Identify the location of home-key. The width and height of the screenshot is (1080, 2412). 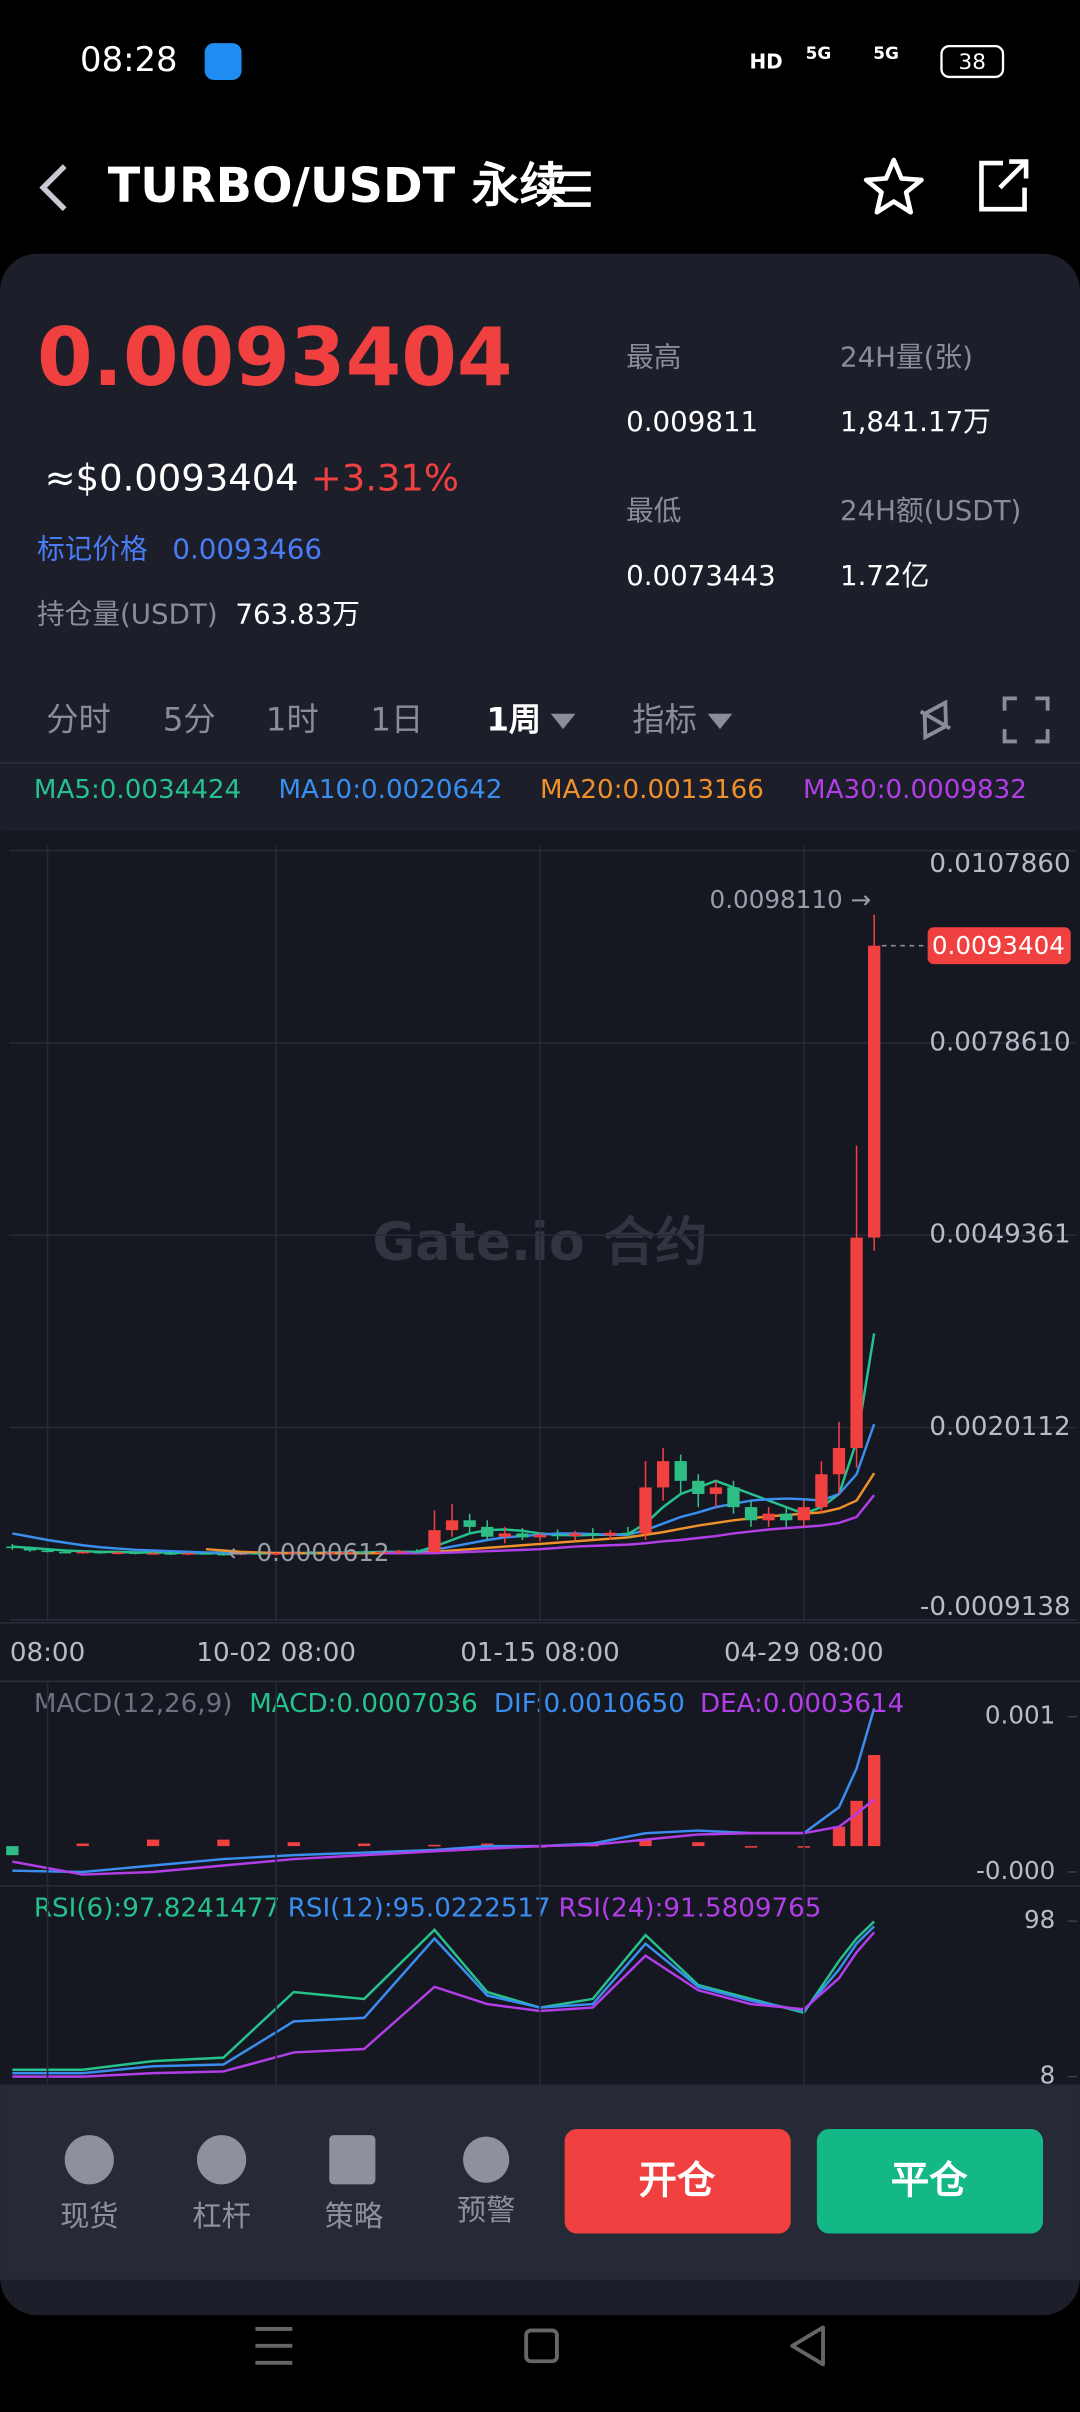
(541, 2346).